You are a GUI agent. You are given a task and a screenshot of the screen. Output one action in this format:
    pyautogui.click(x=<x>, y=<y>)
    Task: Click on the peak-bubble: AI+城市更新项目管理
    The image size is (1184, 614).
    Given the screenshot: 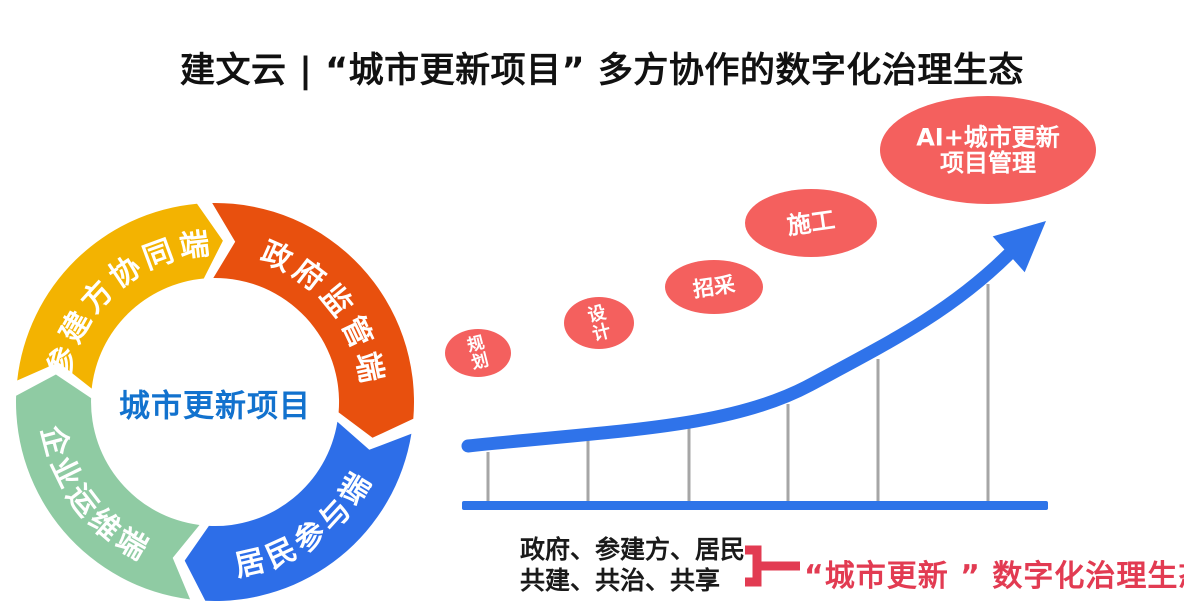 What is the action you would take?
    pyautogui.click(x=988, y=150)
    